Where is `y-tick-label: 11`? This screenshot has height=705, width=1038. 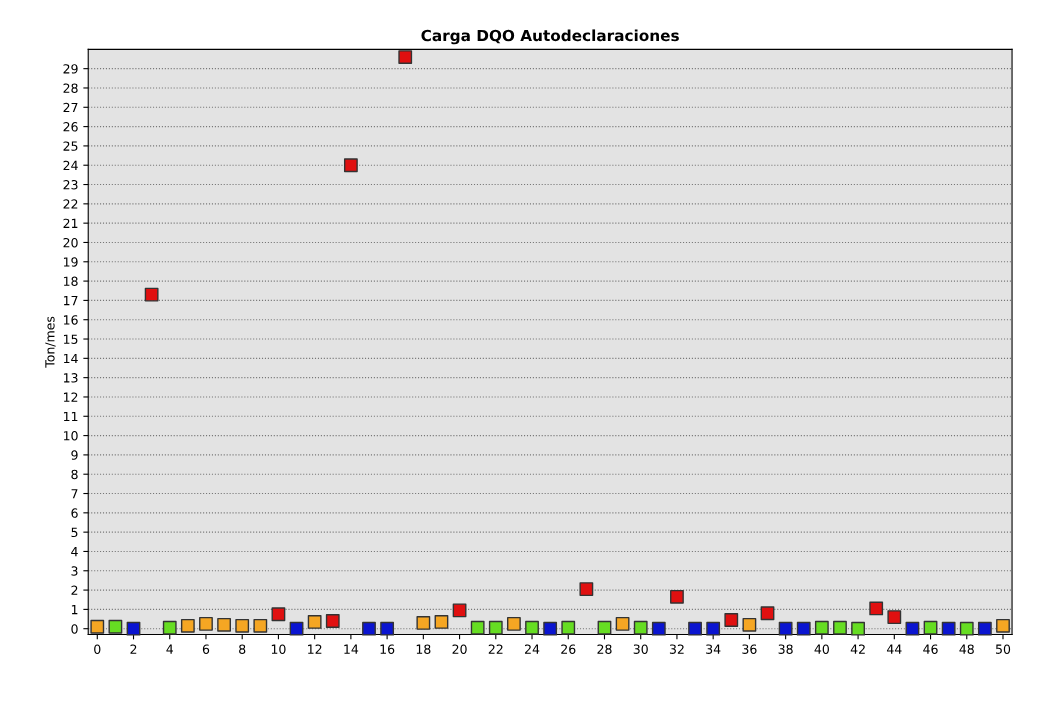 y-tick-label: 11 is located at coordinates (70, 416).